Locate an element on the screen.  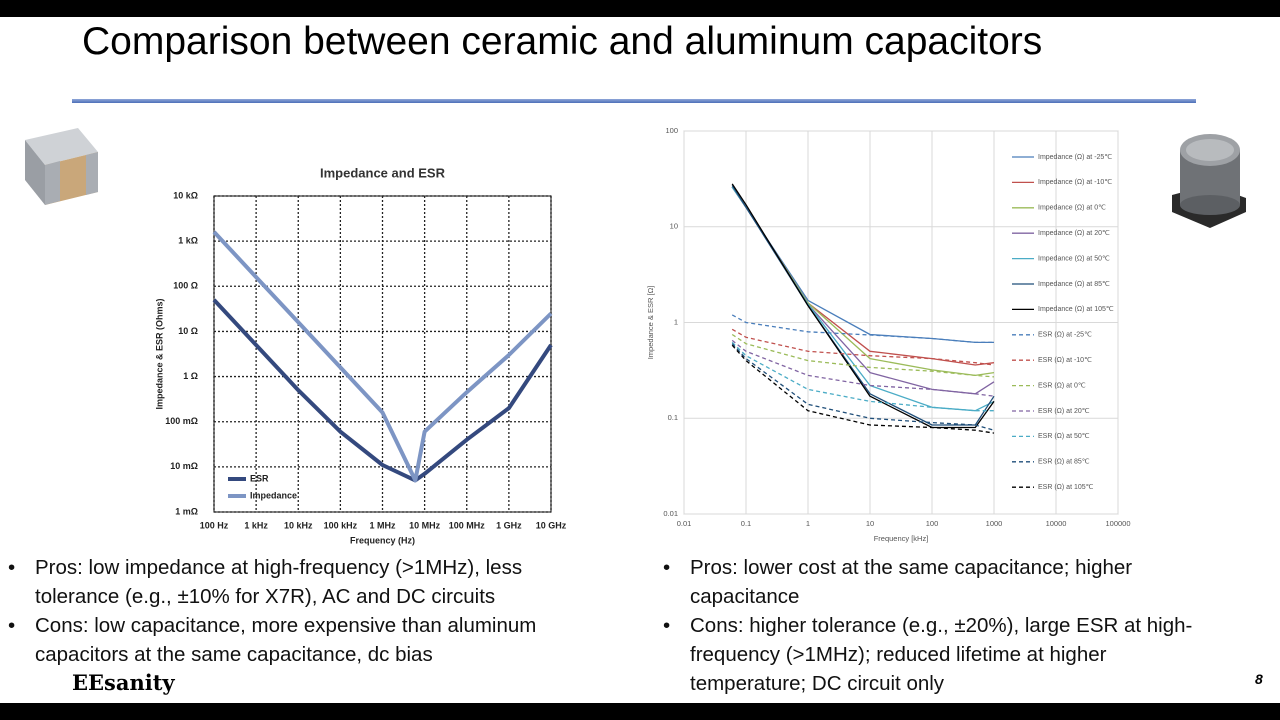
x-tick-label: 1 MHz is located at coordinates (382, 525).